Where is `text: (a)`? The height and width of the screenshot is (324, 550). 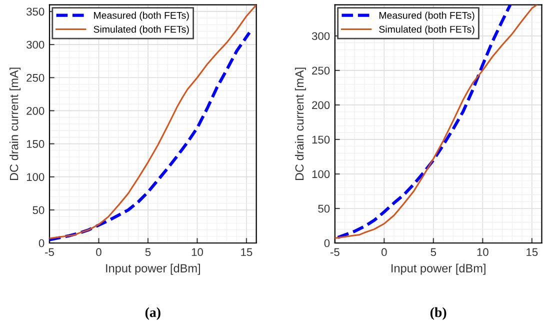
text: (a) is located at coordinates (152, 313).